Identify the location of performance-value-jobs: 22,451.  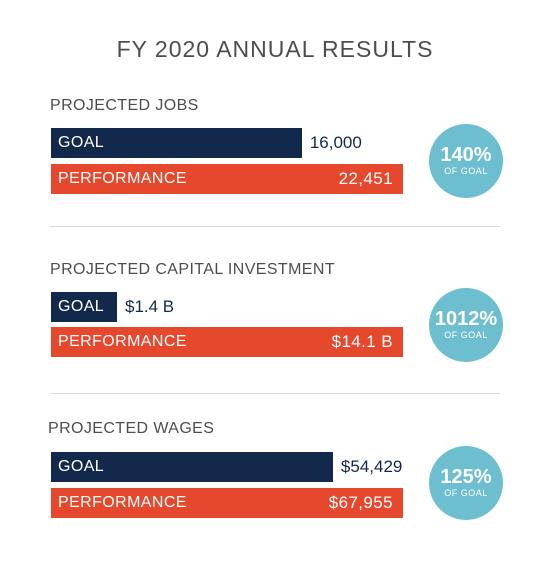
(365, 178).